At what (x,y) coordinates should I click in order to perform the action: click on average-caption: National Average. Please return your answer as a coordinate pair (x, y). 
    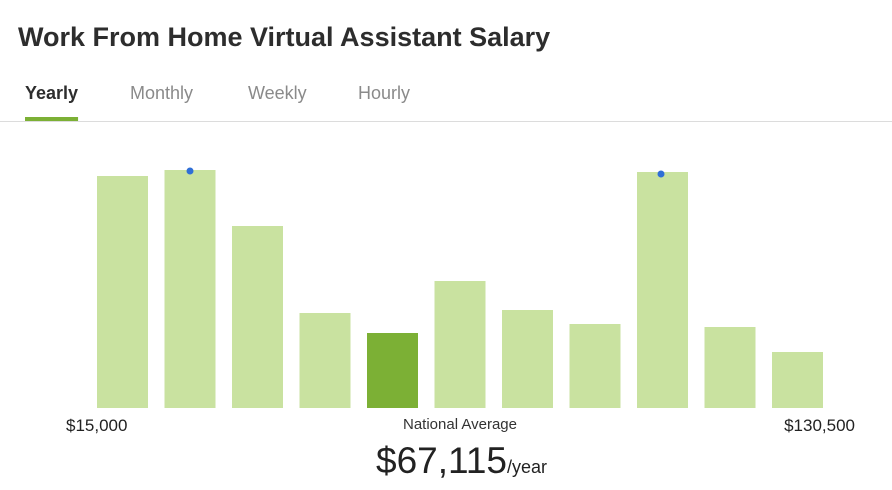
    Looking at the image, I should click on (460, 424).